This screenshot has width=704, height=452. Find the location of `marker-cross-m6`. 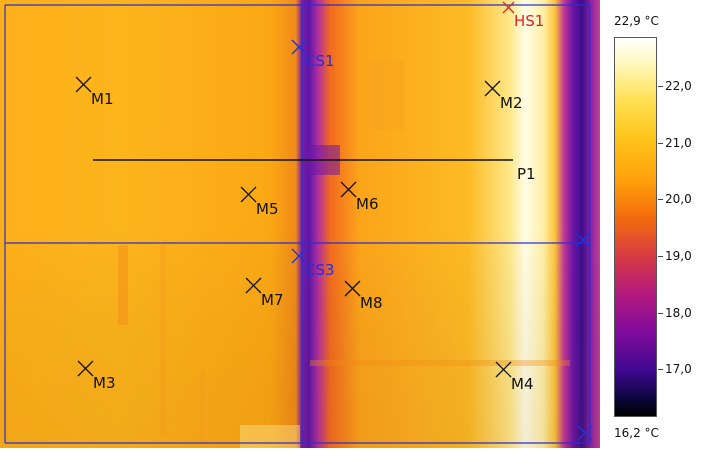

marker-cross-m6 is located at coordinates (348, 189).